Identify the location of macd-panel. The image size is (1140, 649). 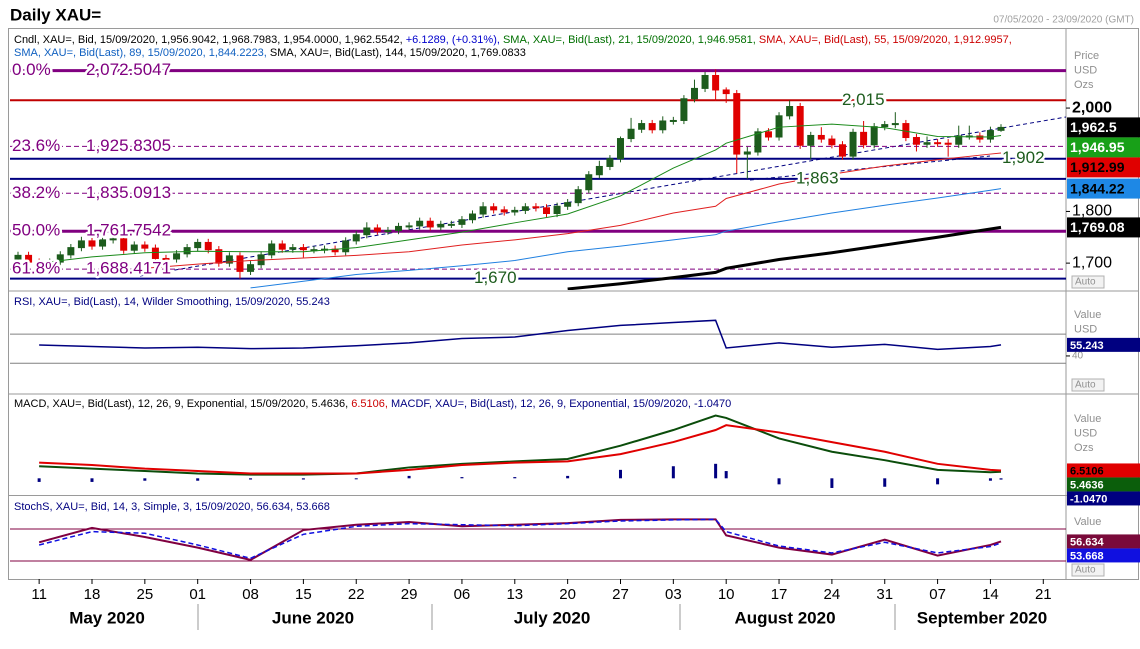
(520, 451).